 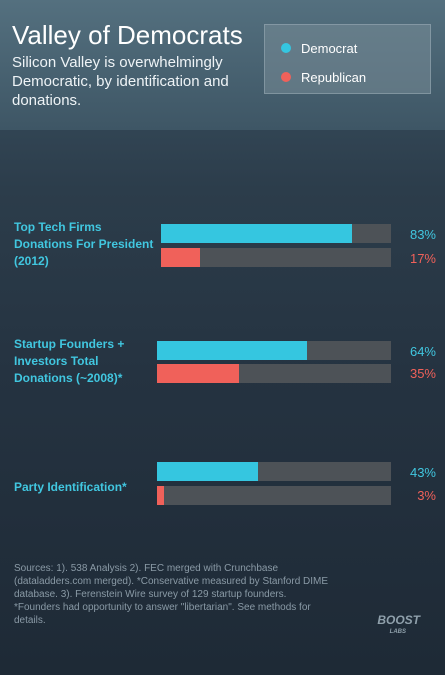 What do you see at coordinates (422, 234) in the screenshot?
I see `value-label-democrat-1: 83%` at bounding box center [422, 234].